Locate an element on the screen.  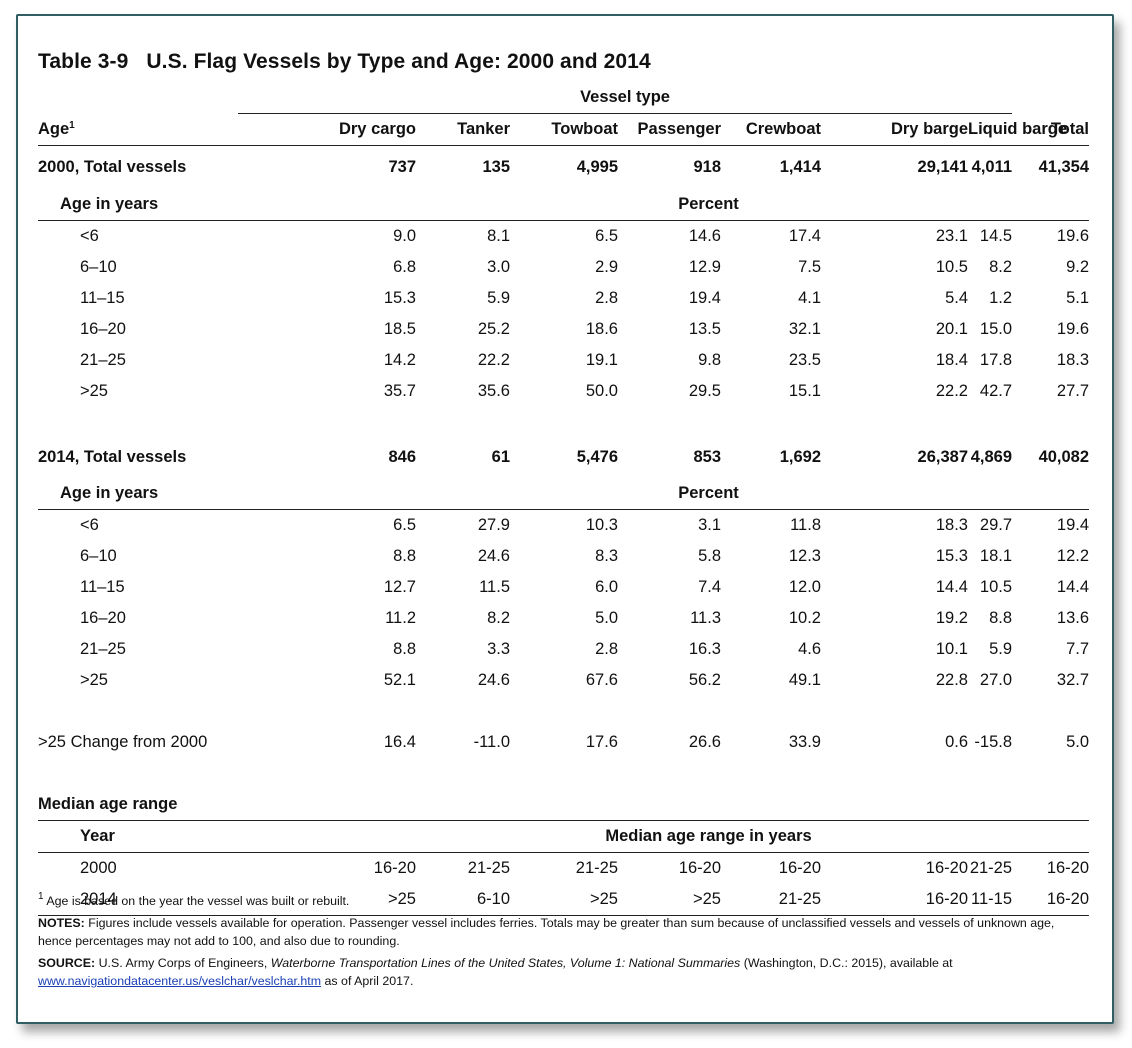
percent-value: 8.3 is located at coordinates (606, 555).